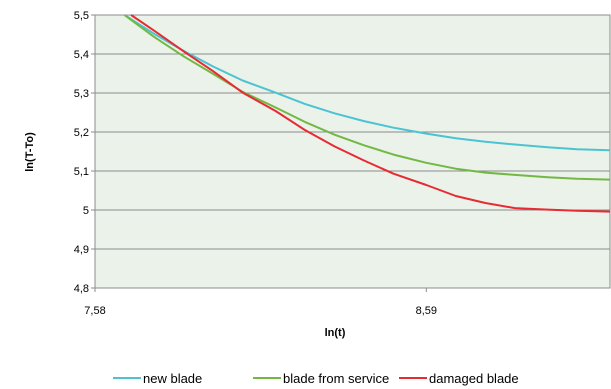 Image resolution: width=611 pixels, height=389 pixels. What do you see at coordinates (86, 211) in the screenshot?
I see `y-tick-label: 5` at bounding box center [86, 211].